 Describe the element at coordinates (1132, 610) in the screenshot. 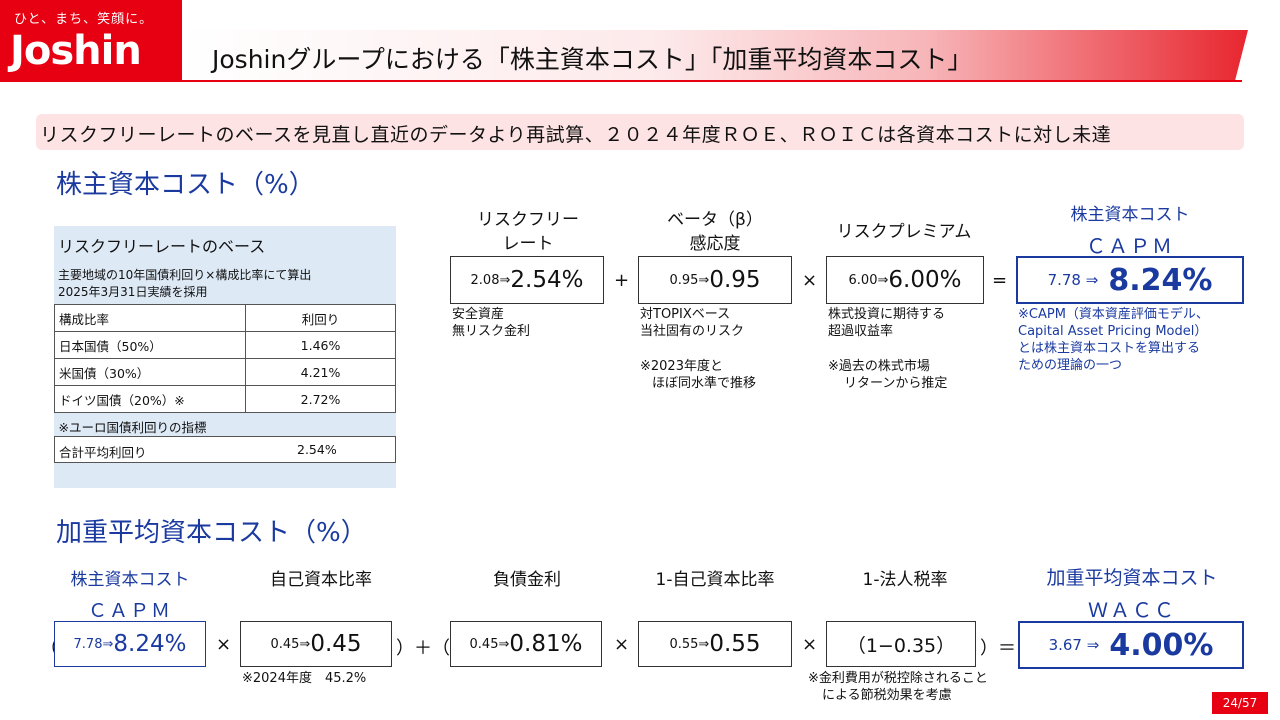

I see `wacc-result-label-2: ＷＡＣＣ` at that location.